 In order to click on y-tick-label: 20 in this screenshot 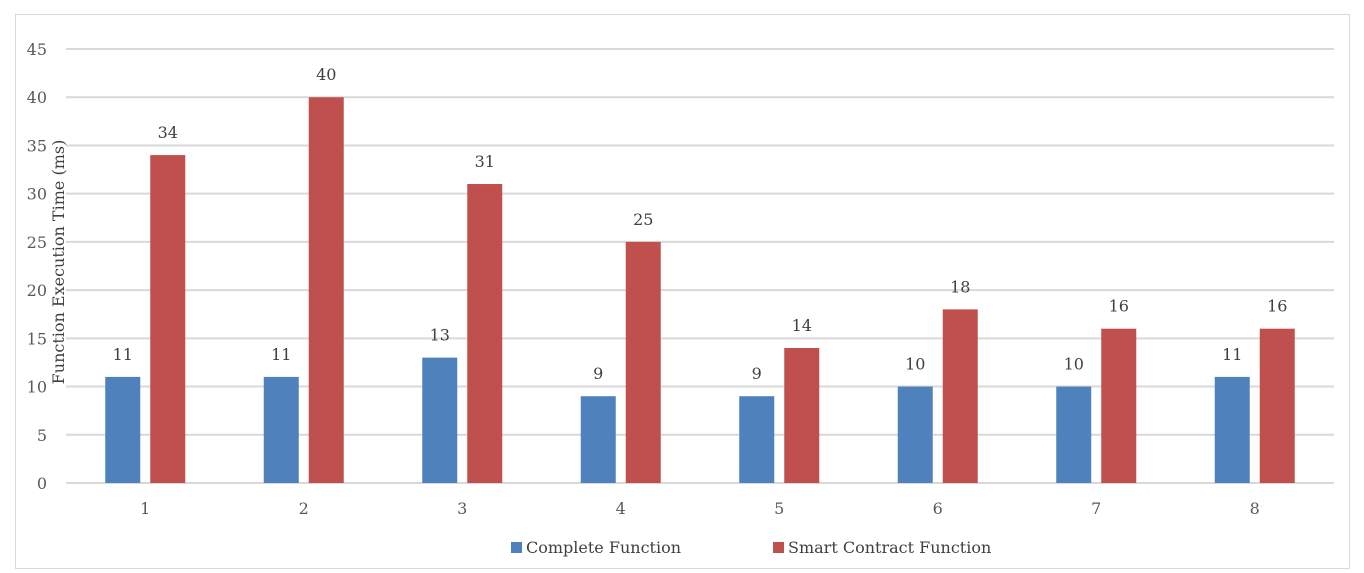, I will do `click(37, 290)`.